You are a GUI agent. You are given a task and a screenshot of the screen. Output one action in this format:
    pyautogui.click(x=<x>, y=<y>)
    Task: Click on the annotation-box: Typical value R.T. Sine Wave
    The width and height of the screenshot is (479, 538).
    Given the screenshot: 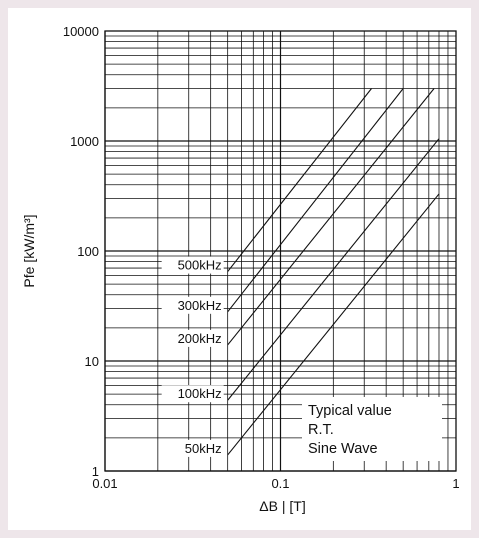 What is the action you would take?
    pyautogui.click(x=372, y=429)
    